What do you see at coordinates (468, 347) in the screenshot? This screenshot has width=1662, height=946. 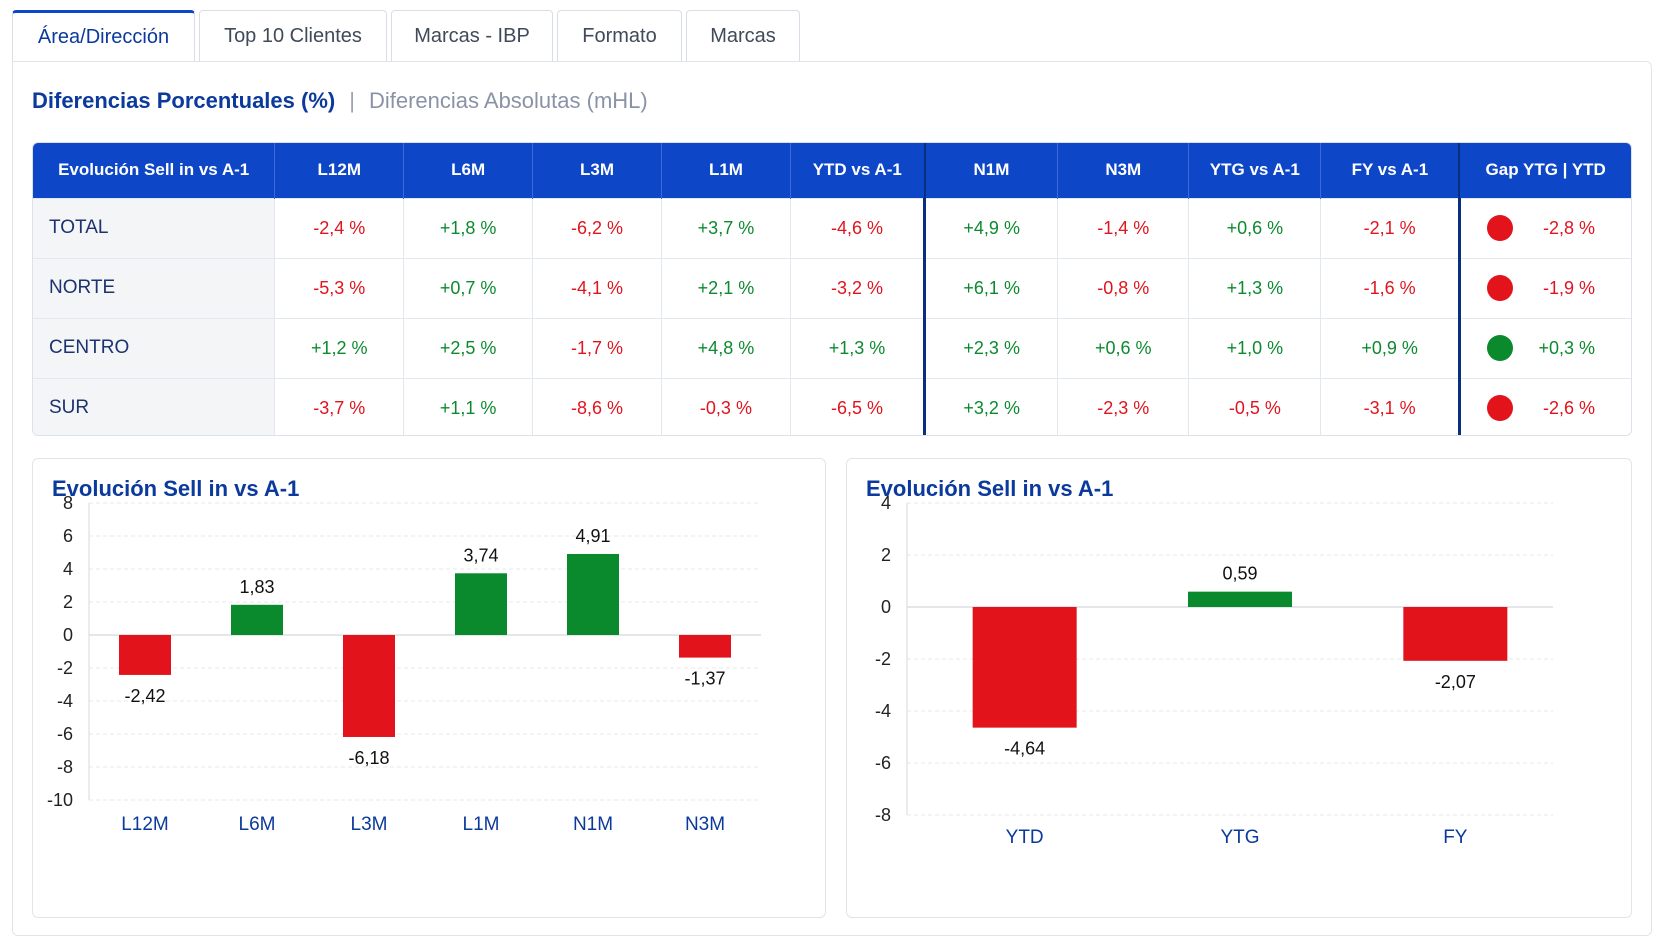 I see `table-cell: +2,5 %` at bounding box center [468, 347].